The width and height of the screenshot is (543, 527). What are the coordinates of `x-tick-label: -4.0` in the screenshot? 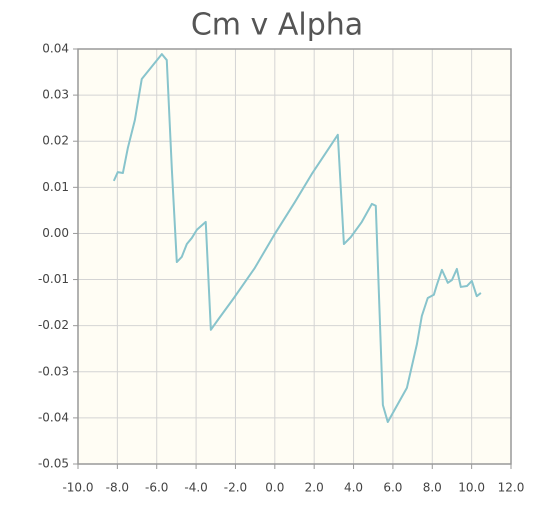 It's located at (195, 488).